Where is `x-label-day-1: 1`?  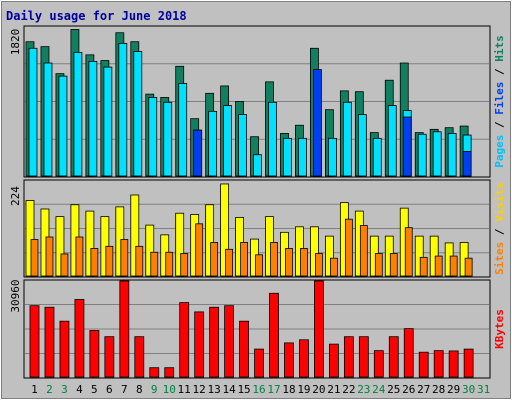
x-label-day-1: 1 is located at coordinates (34, 389).